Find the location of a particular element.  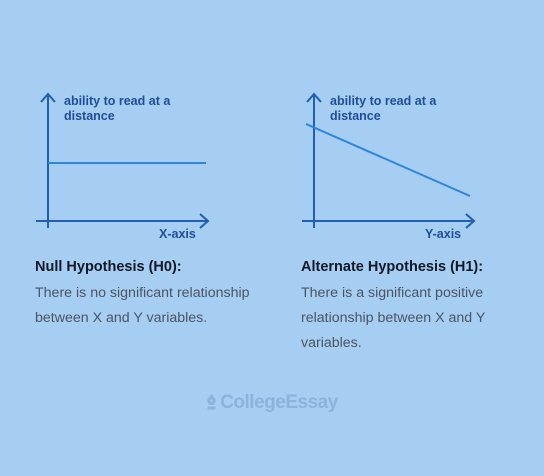

alt-x-axis-label: Y-axis is located at coordinates (443, 234).